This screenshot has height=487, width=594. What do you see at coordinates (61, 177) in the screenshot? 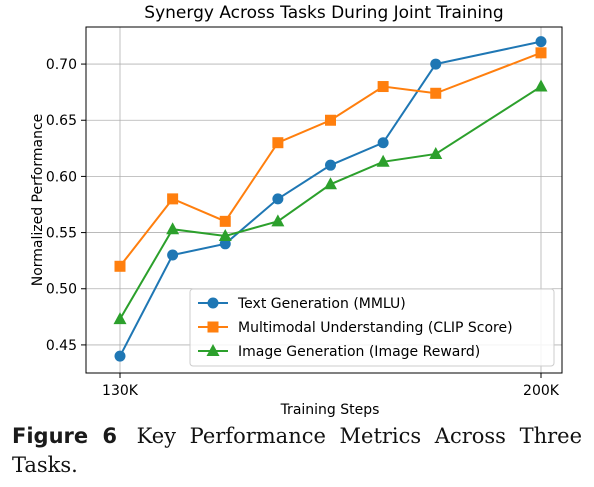
I see `y-tick-label: 0.60` at bounding box center [61, 177].